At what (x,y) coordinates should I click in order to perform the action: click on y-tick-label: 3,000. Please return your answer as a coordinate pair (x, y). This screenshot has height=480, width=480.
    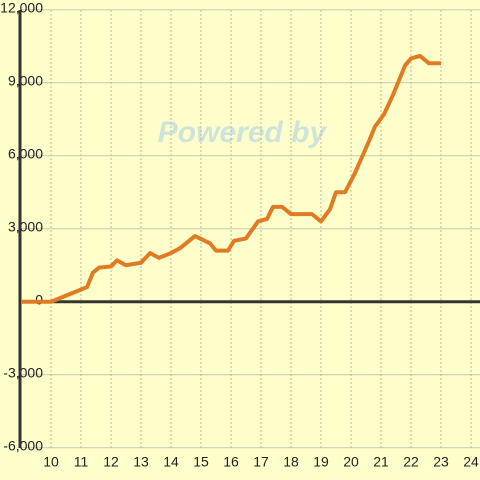
    Looking at the image, I should click on (25, 226).